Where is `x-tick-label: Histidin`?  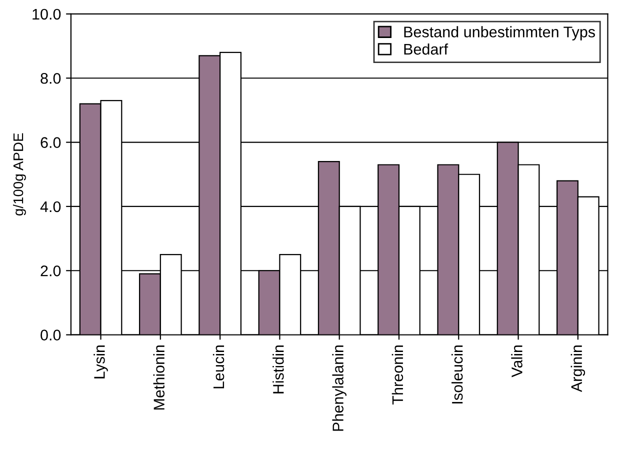
x-tick-label: Histidin is located at coordinates (278, 370).